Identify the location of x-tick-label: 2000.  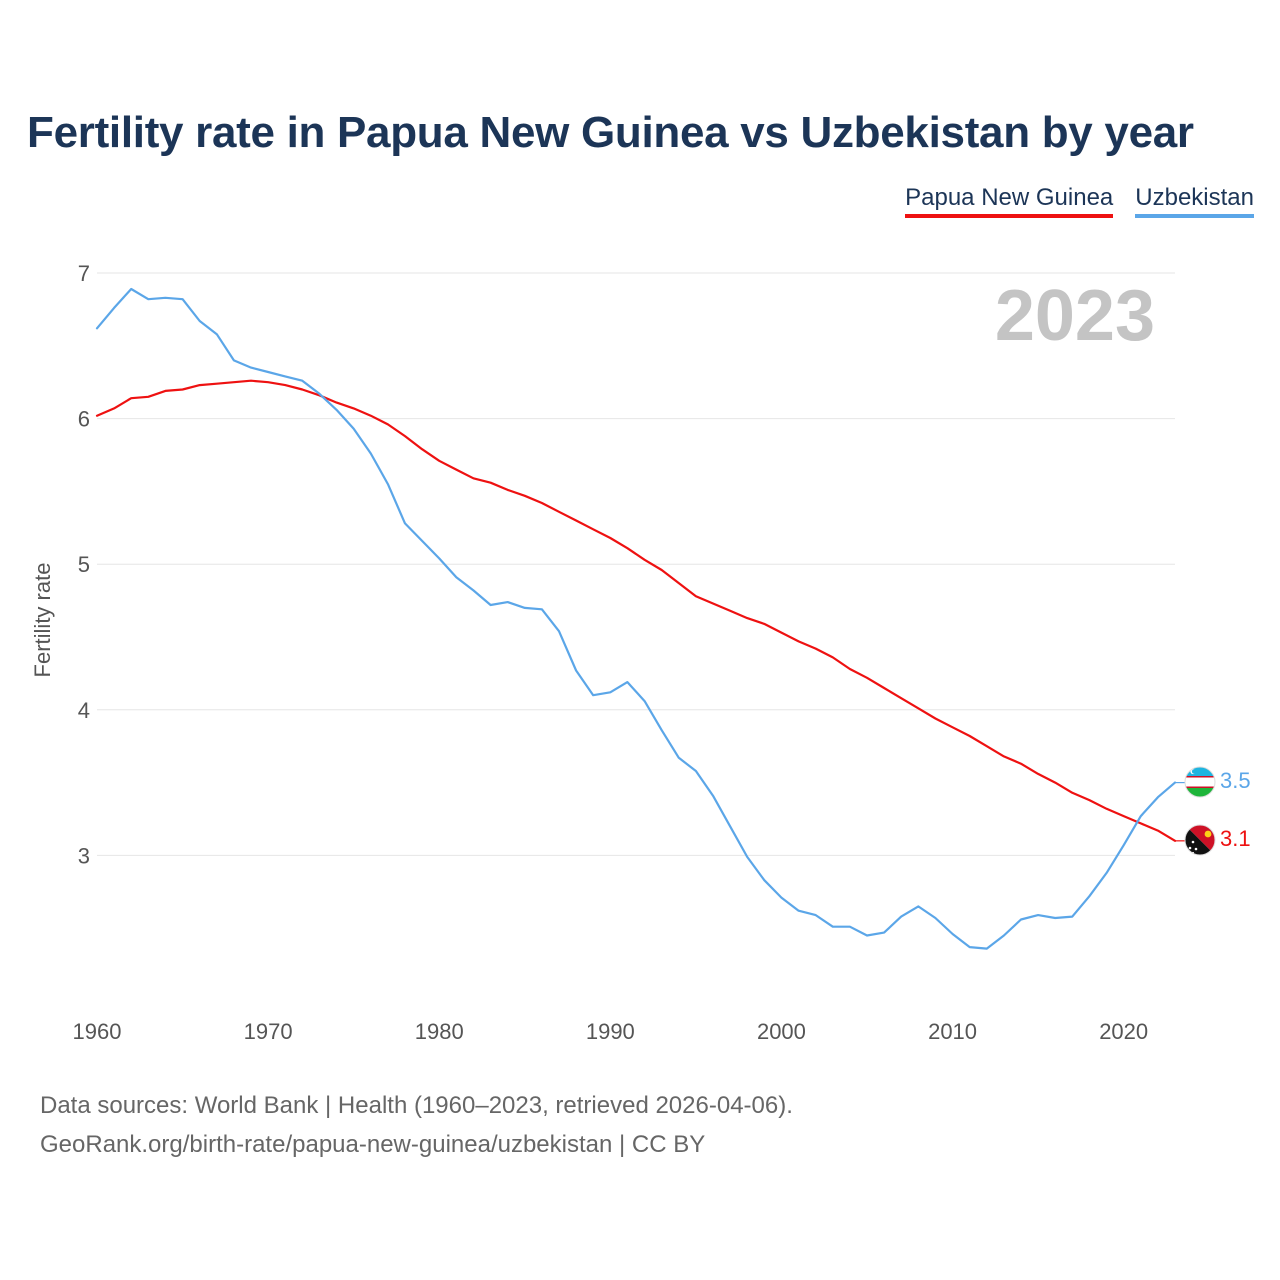
(781, 1031).